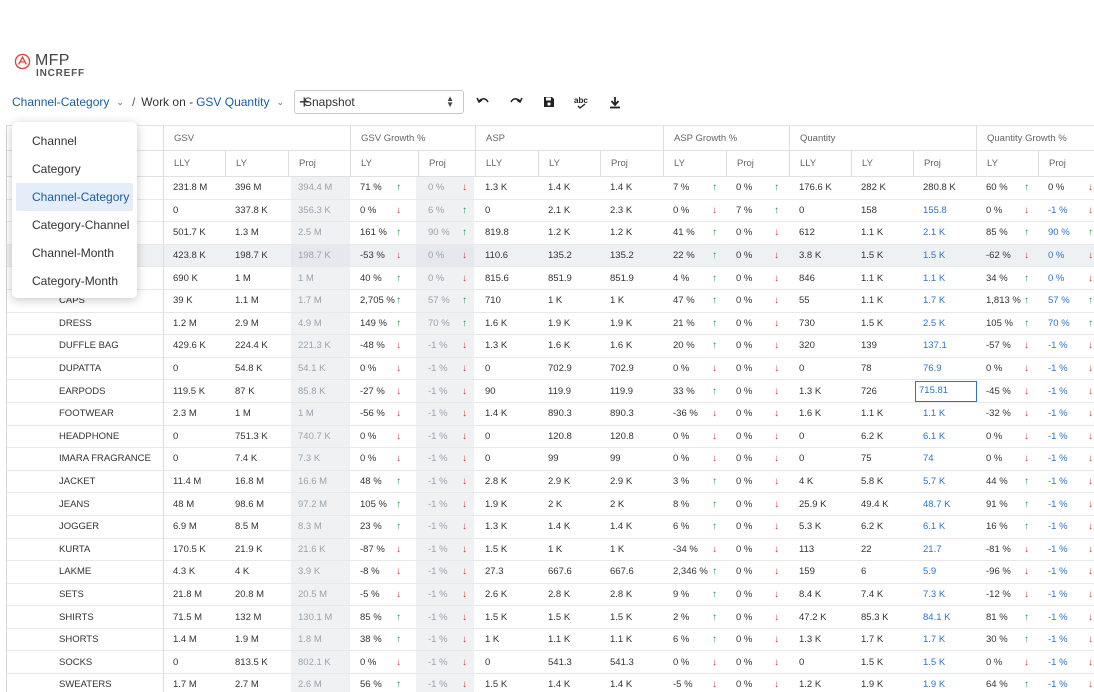 The height and width of the screenshot is (692, 1094). I want to click on table-cell: 1.7 M, so click(310, 301).